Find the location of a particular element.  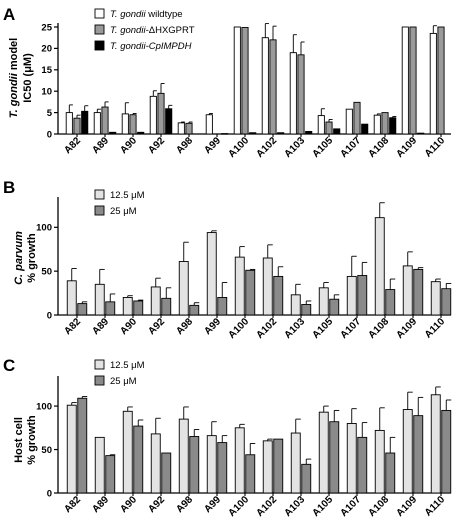

y-tick-label: 5 is located at coordinates (50, 113).